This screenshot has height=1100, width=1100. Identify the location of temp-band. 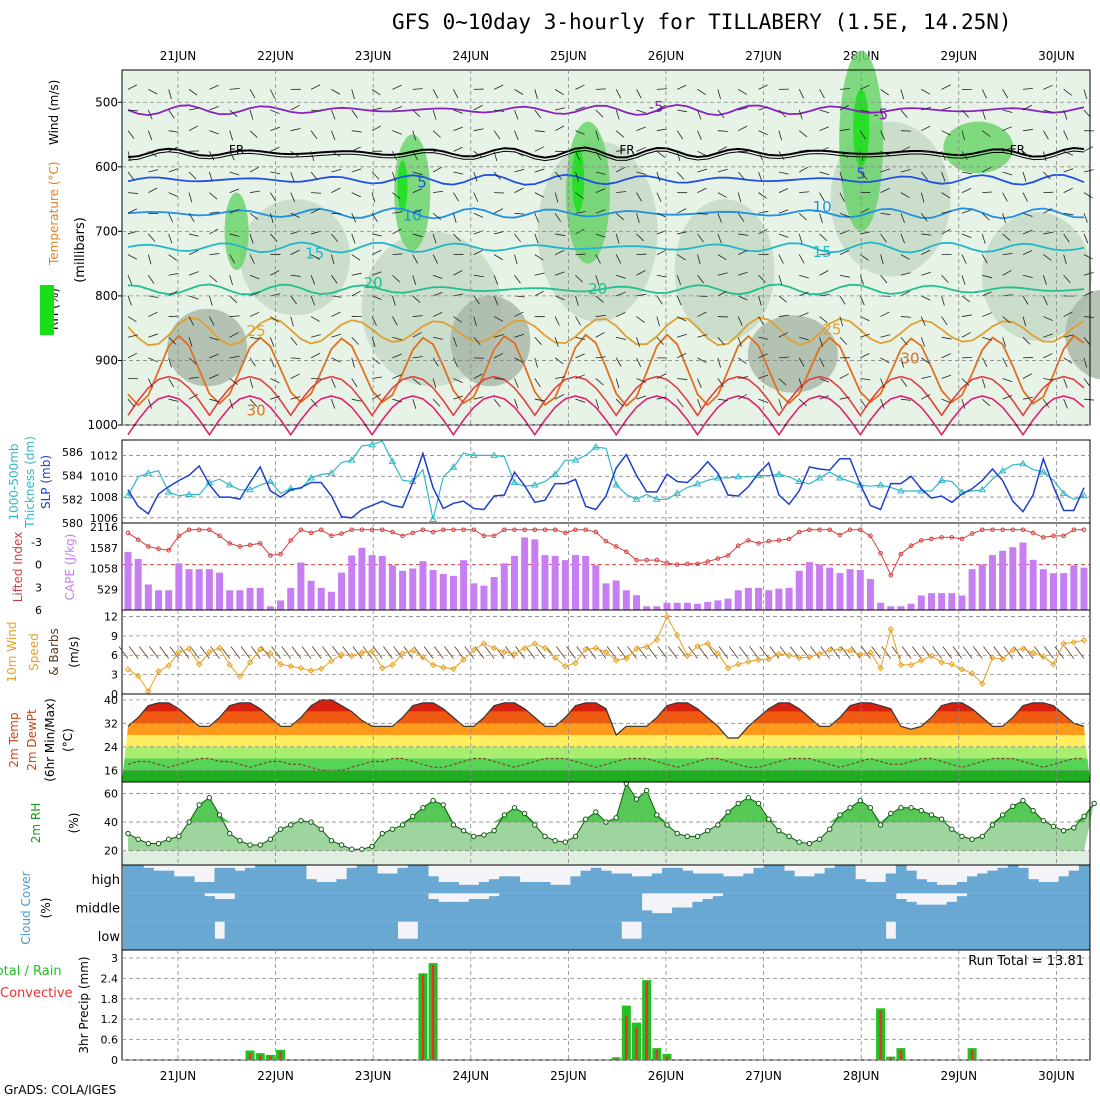
(606, 776).